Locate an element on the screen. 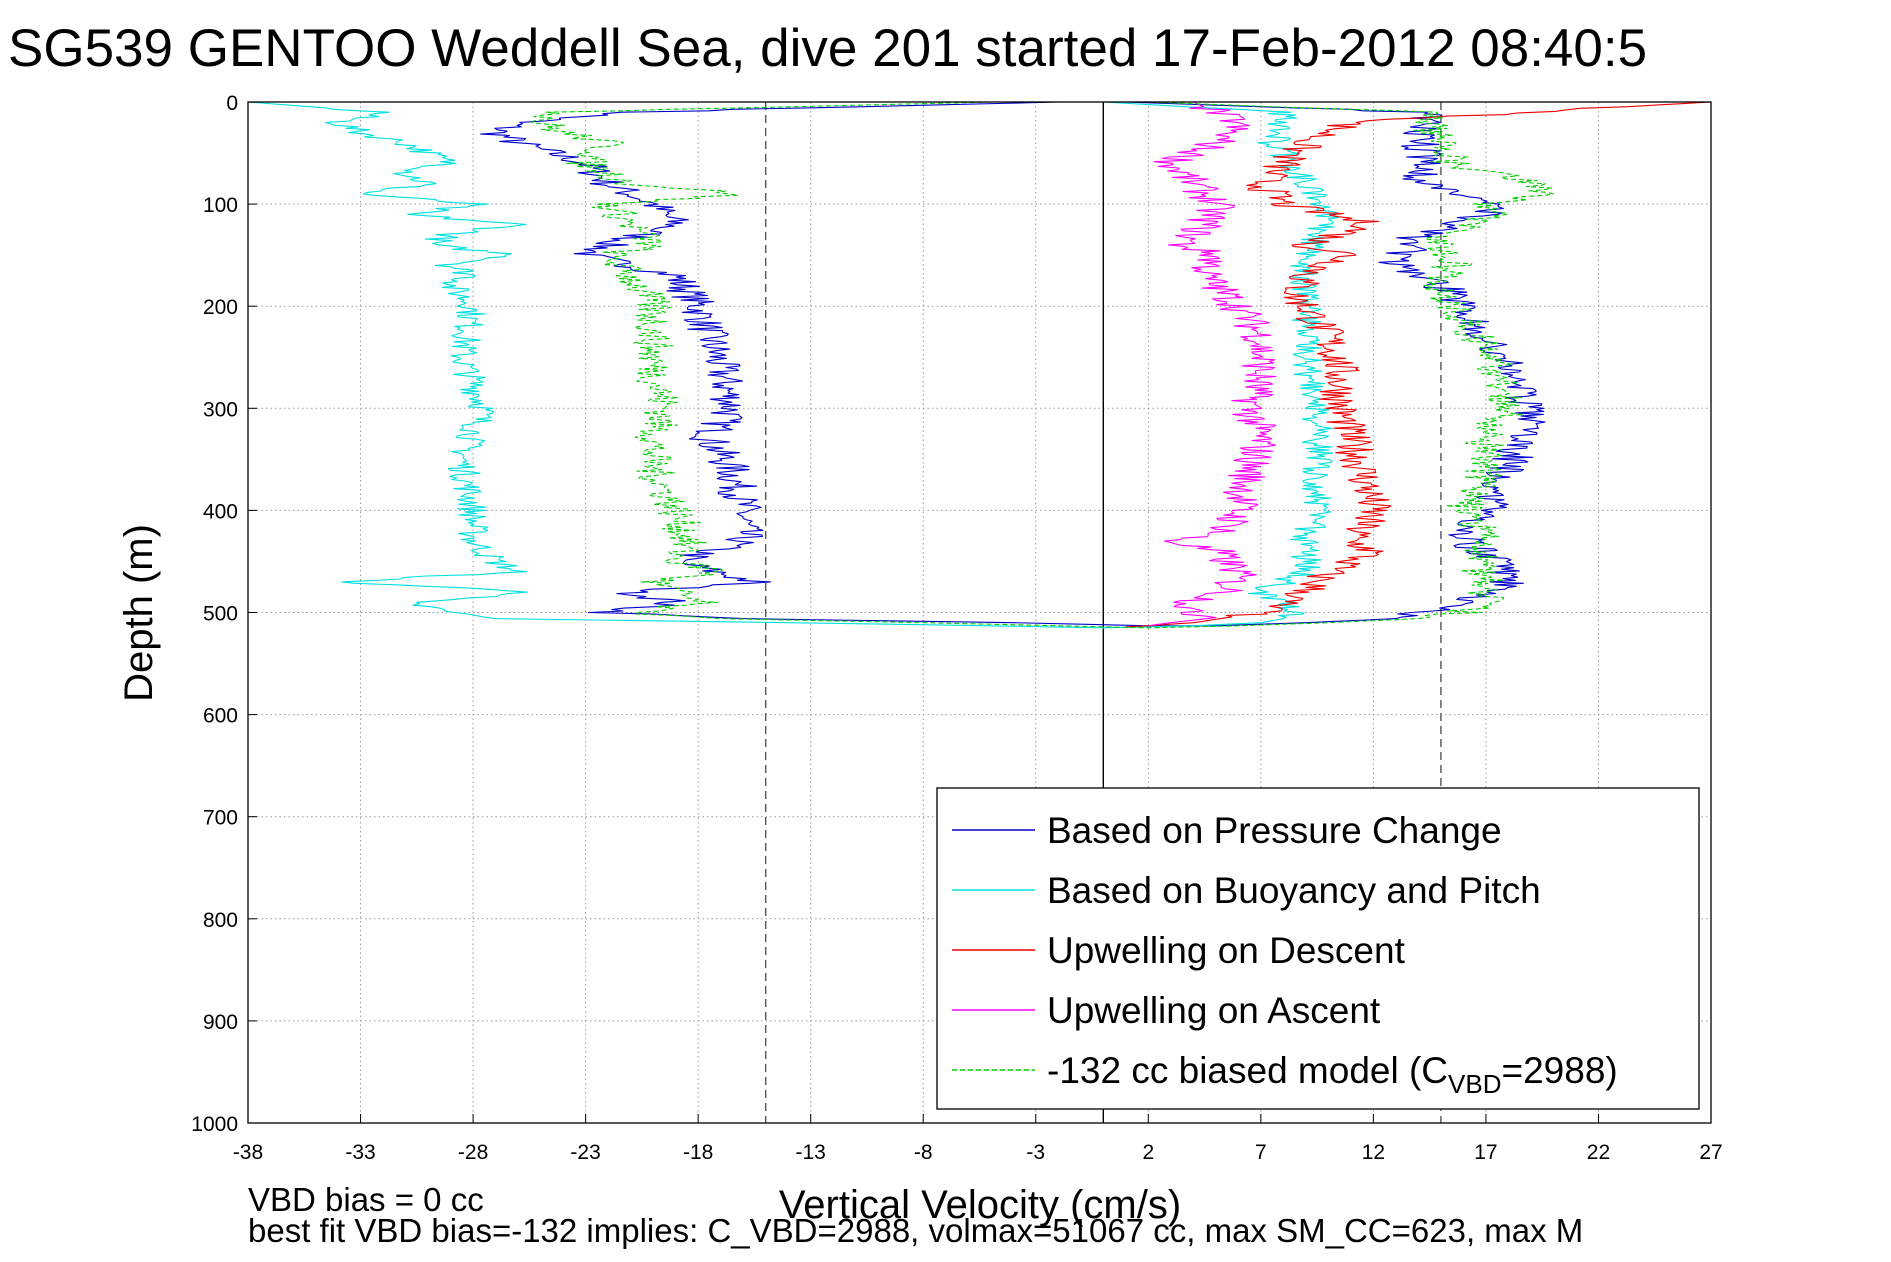 This screenshot has width=1891, height=1262. x-tick-label: -28 is located at coordinates (473, 1152).